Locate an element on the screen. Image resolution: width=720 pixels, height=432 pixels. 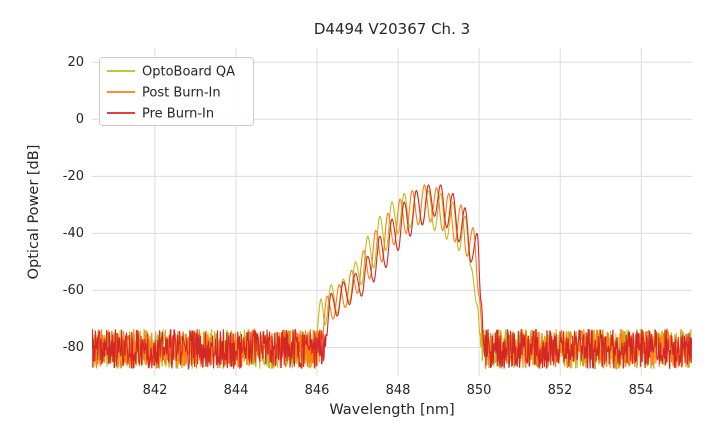
legend-item: Pre Burn-In is located at coordinates (160, 114).